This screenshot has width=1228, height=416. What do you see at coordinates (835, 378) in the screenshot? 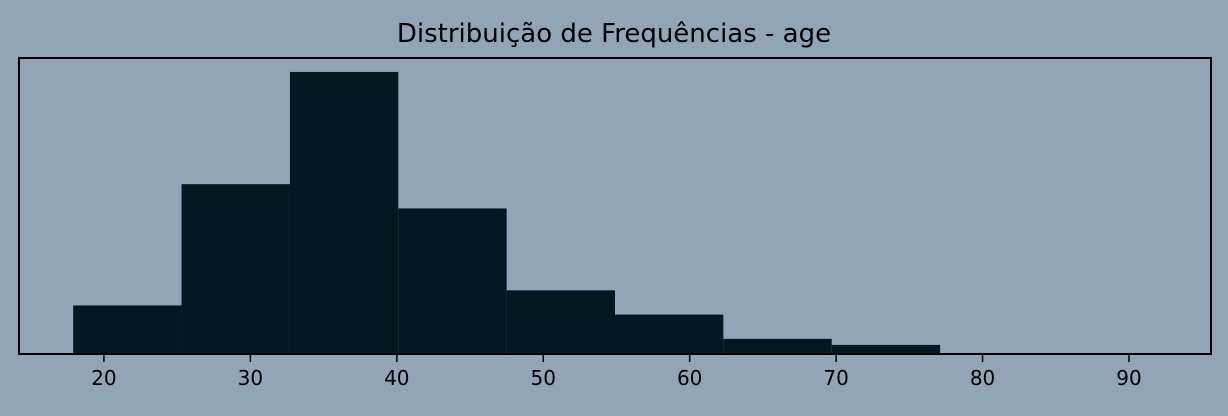
I see `x-tick-label-70: 70` at bounding box center [835, 378].